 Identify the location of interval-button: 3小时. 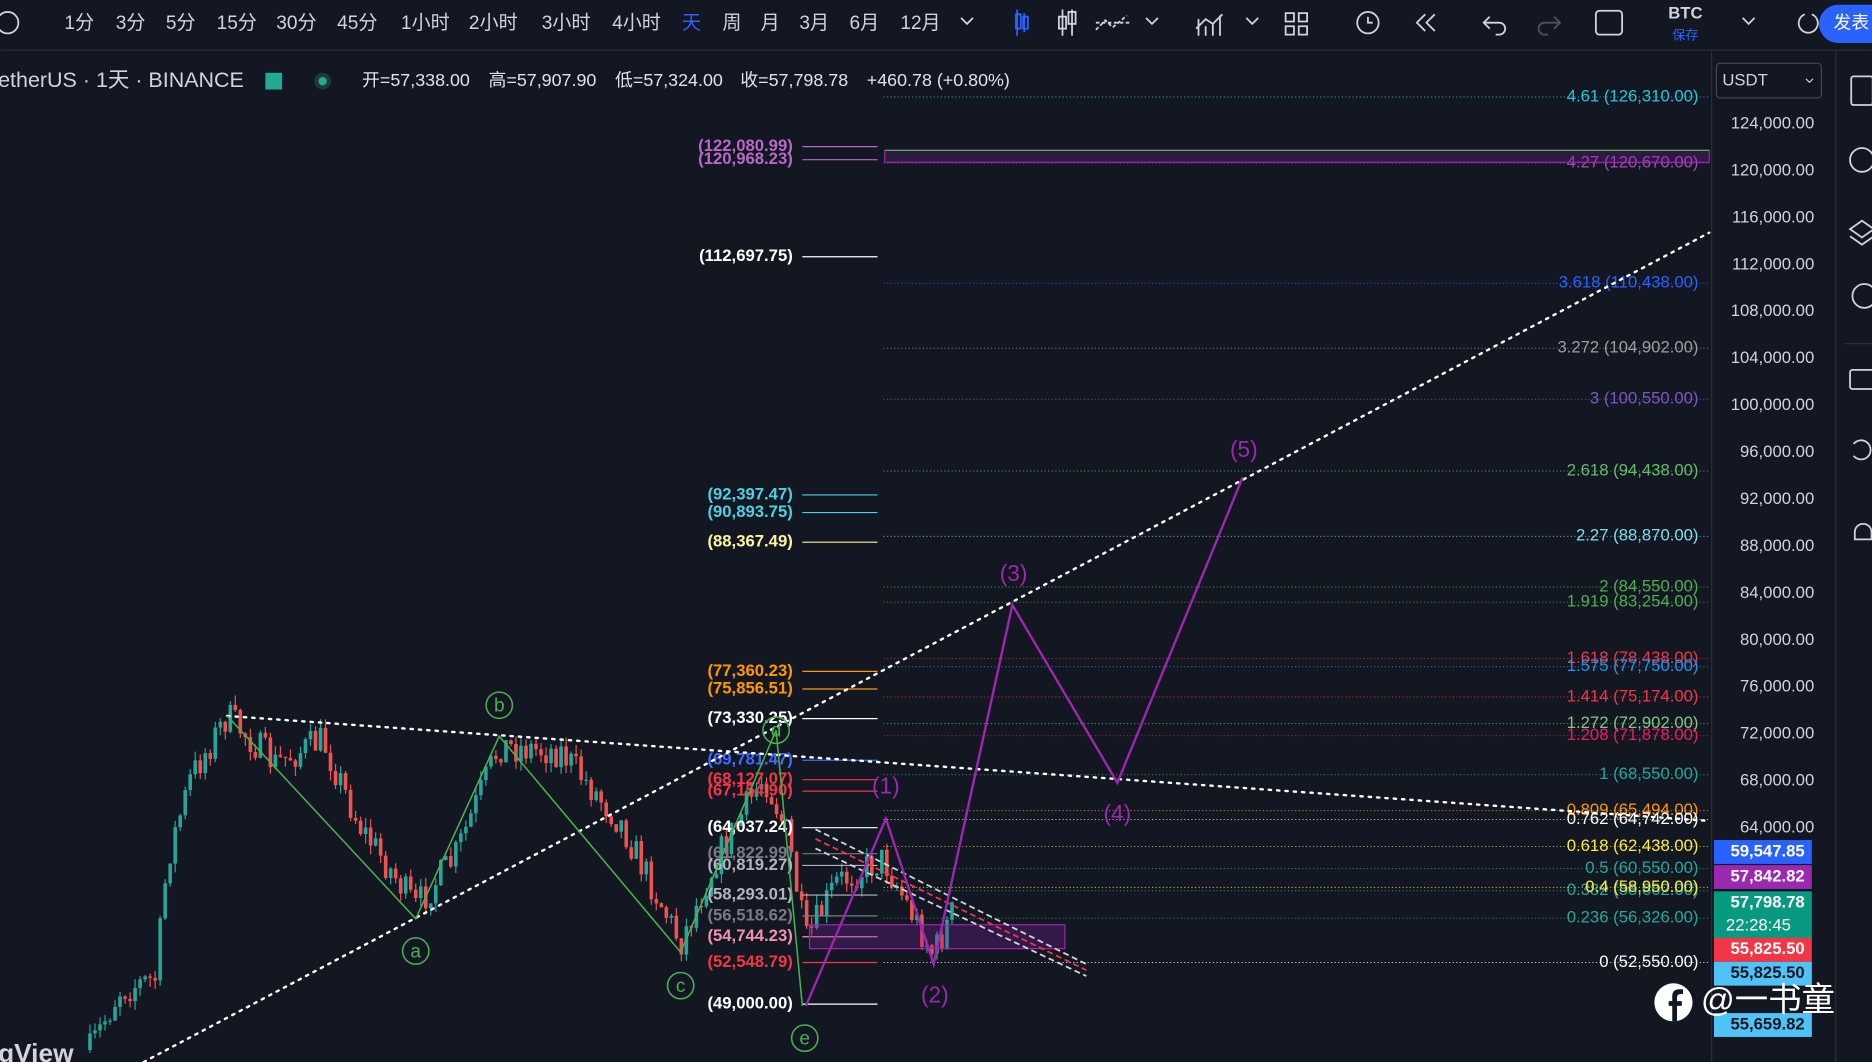
(566, 23).